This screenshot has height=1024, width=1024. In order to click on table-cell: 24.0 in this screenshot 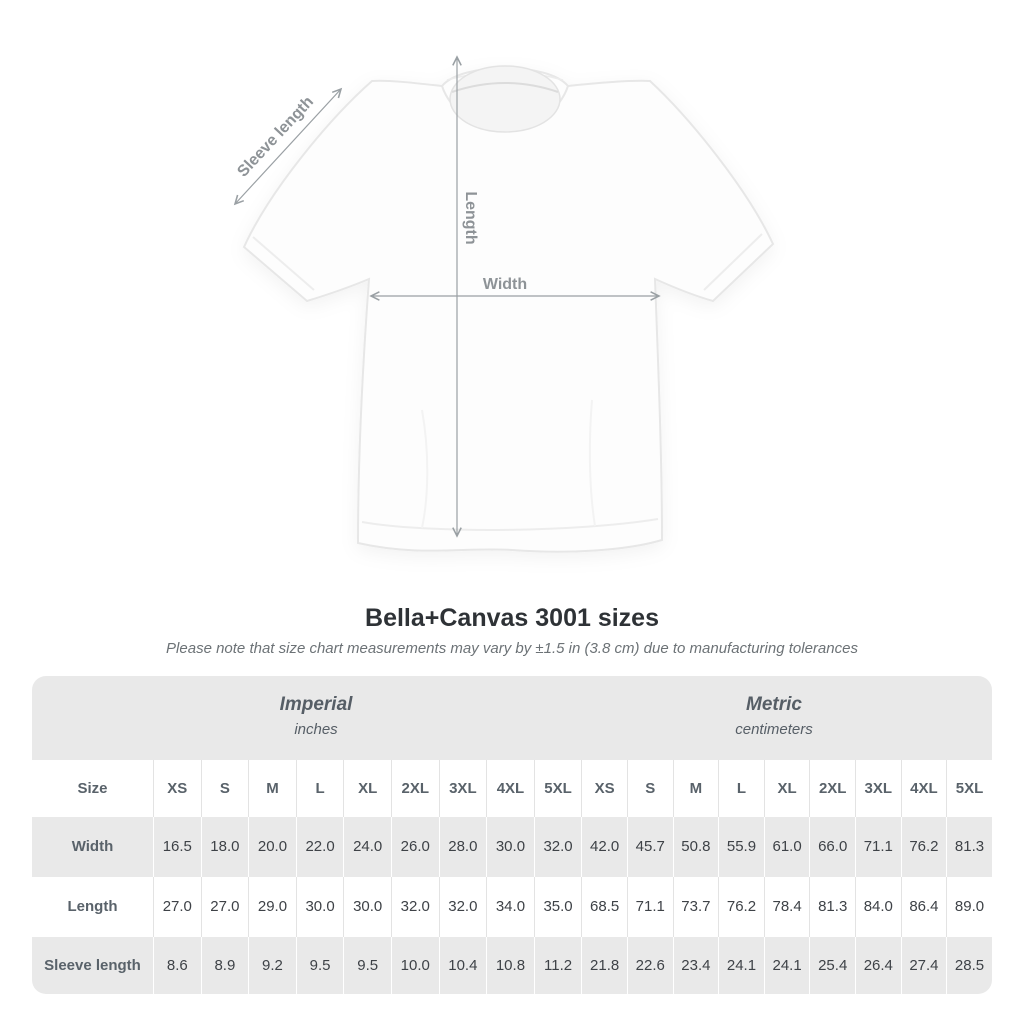, I will do `click(367, 846)`.